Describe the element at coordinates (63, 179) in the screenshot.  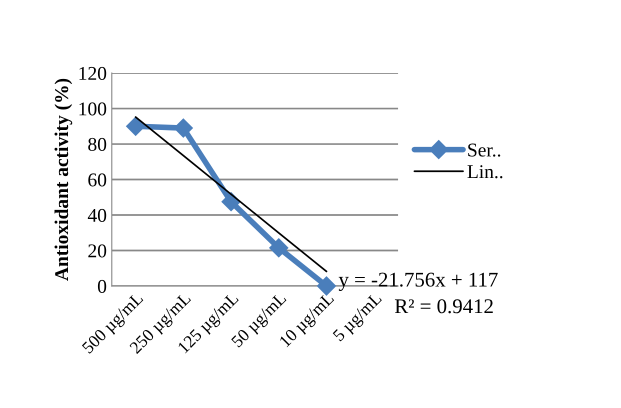
I see `y-axis-title: Antioxidant activity (%)` at that location.